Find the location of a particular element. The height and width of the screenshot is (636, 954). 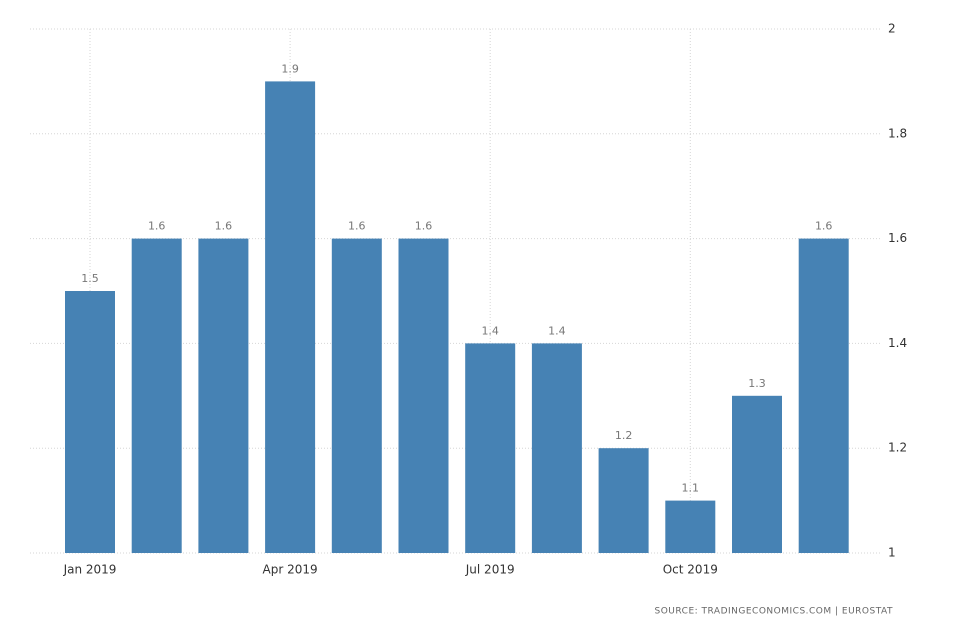

x-tick-label: Apr 2019 is located at coordinates (290, 570).